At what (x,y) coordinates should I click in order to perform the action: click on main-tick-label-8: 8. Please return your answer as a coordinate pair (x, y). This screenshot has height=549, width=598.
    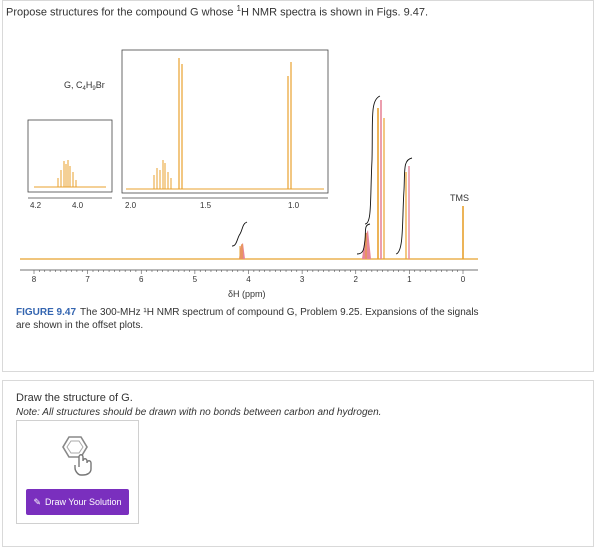
    Looking at the image, I should click on (34, 279).